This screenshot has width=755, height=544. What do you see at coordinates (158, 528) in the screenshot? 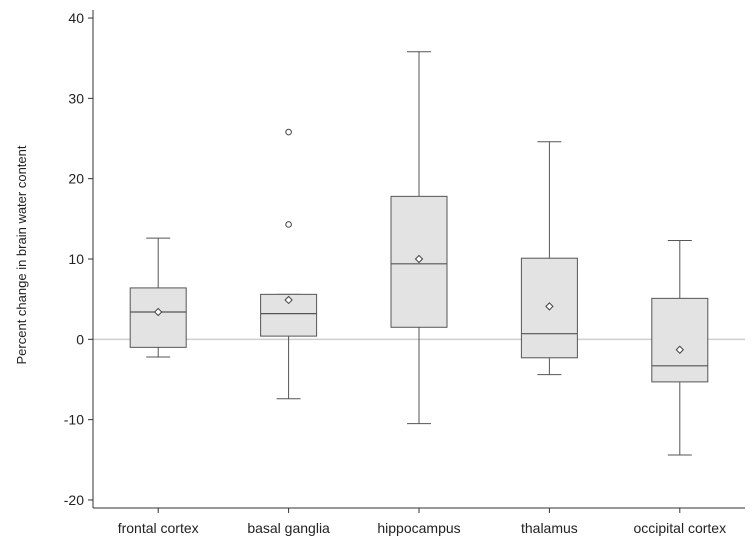
I see `x-category-label: frontal cortex` at bounding box center [158, 528].